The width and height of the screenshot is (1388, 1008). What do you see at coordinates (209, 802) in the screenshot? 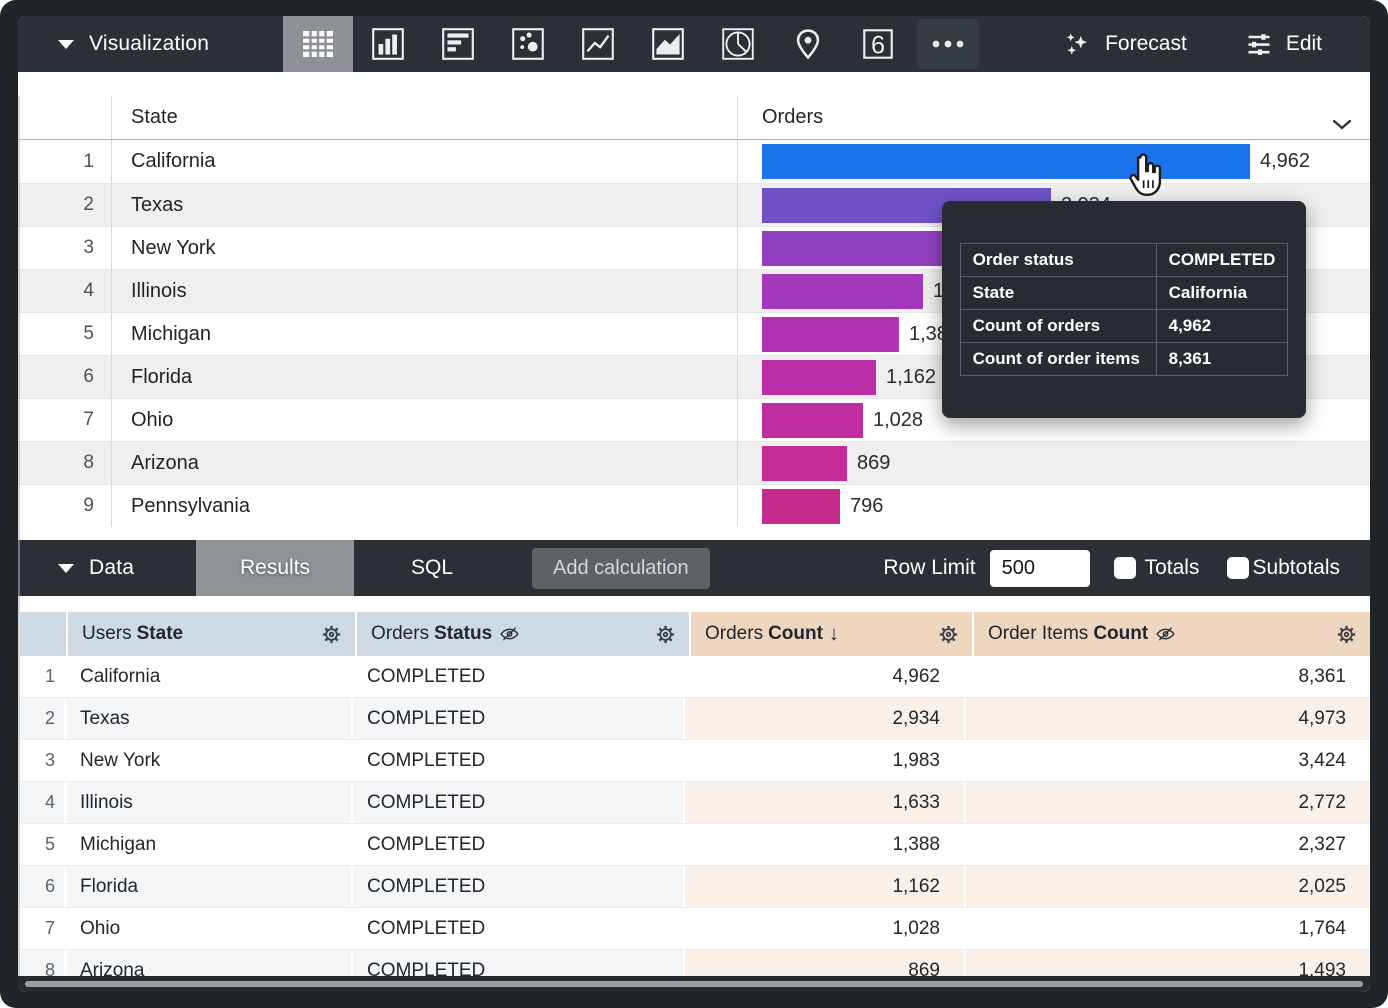
I see `state-cell: Illinois` at bounding box center [209, 802].